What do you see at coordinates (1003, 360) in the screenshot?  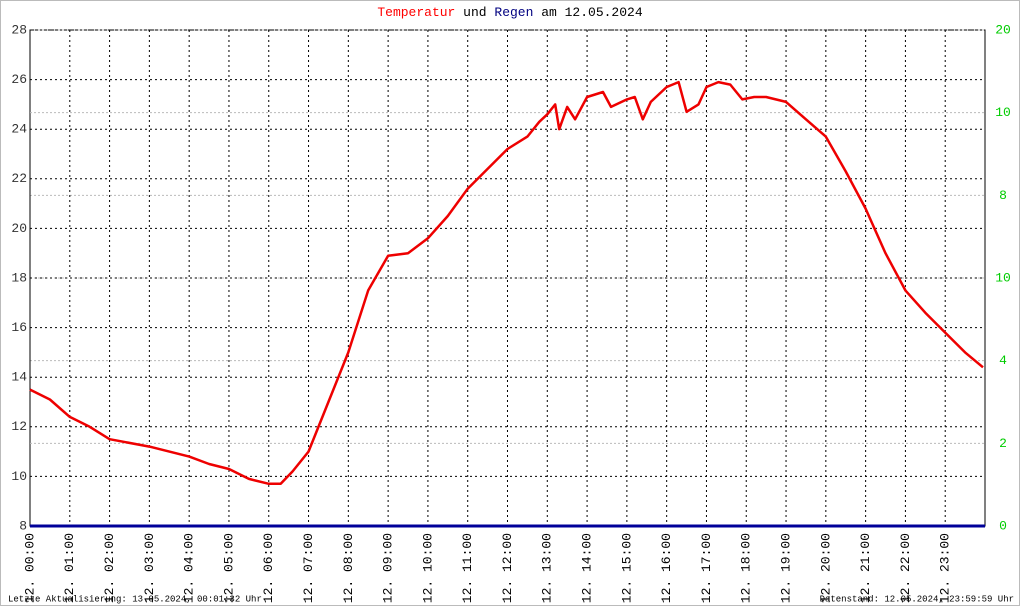 I see `y2-tick-label: 4` at bounding box center [1003, 360].